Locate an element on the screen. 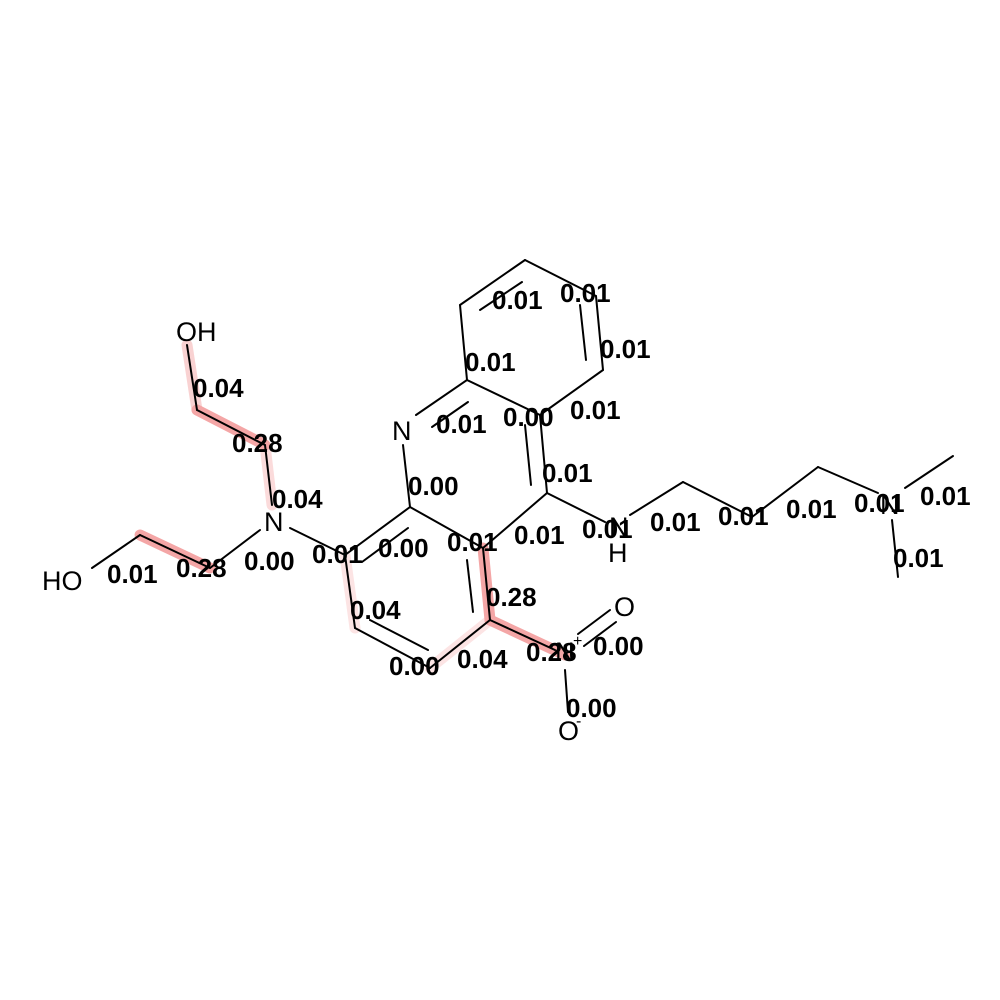  atom-label-n-nitro: N is located at coordinates (565, 652).